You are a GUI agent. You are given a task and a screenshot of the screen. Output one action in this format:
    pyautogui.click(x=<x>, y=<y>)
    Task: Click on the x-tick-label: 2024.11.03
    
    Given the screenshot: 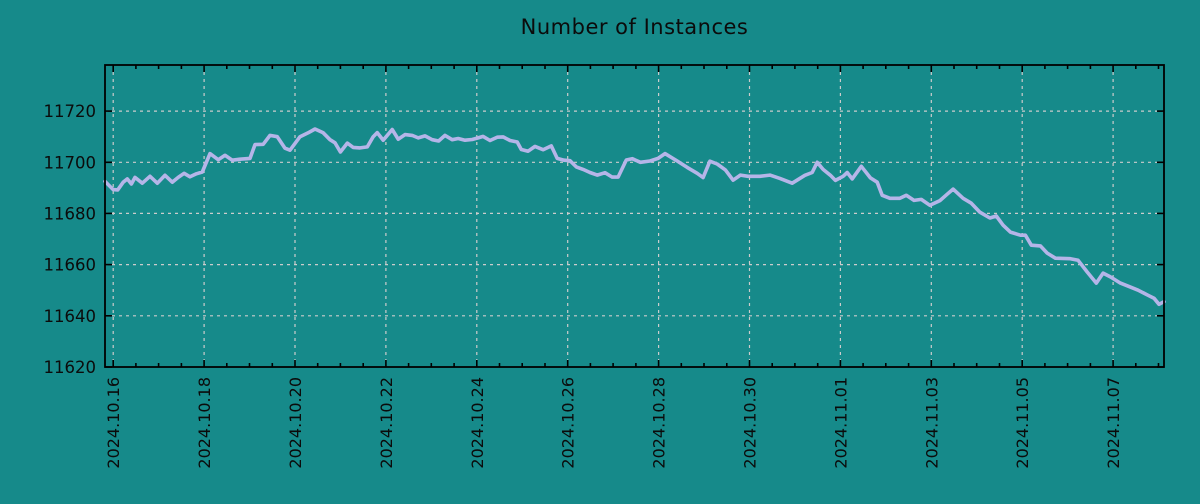 What is the action you would take?
    pyautogui.click(x=931, y=423)
    